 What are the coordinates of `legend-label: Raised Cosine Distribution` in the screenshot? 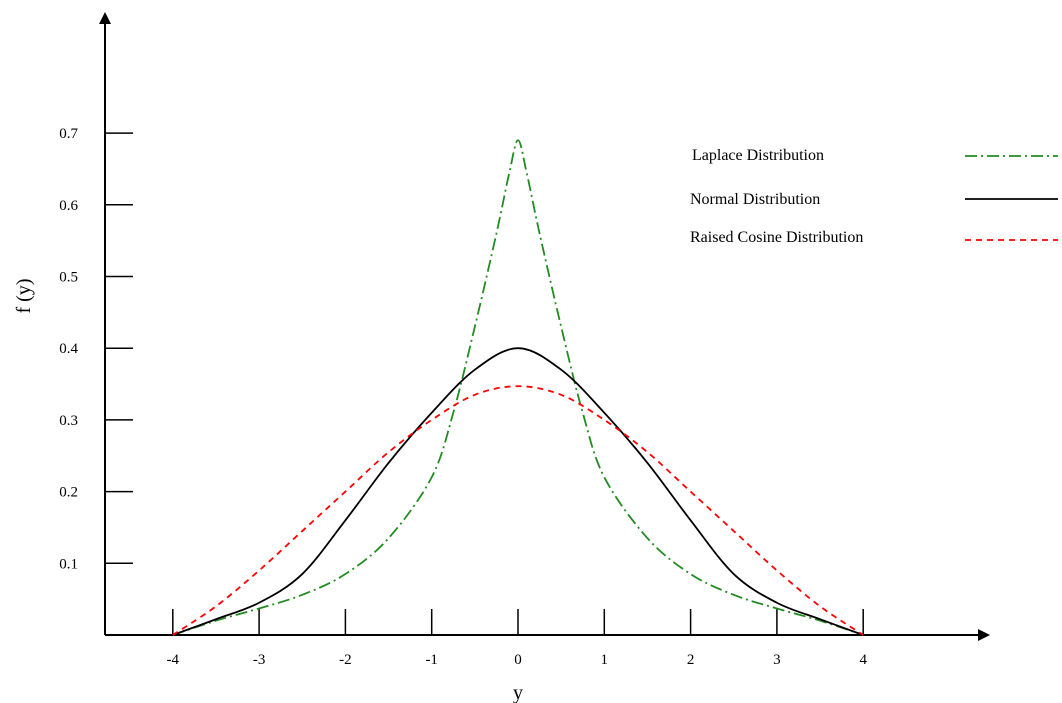 It's located at (776, 237).